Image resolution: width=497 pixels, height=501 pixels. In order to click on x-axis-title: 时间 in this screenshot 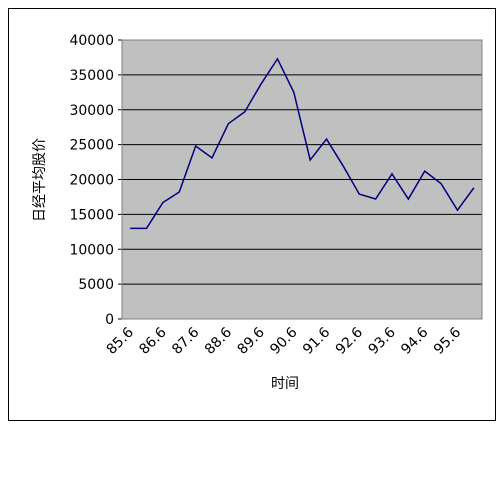, I will do `click(285, 384)`.